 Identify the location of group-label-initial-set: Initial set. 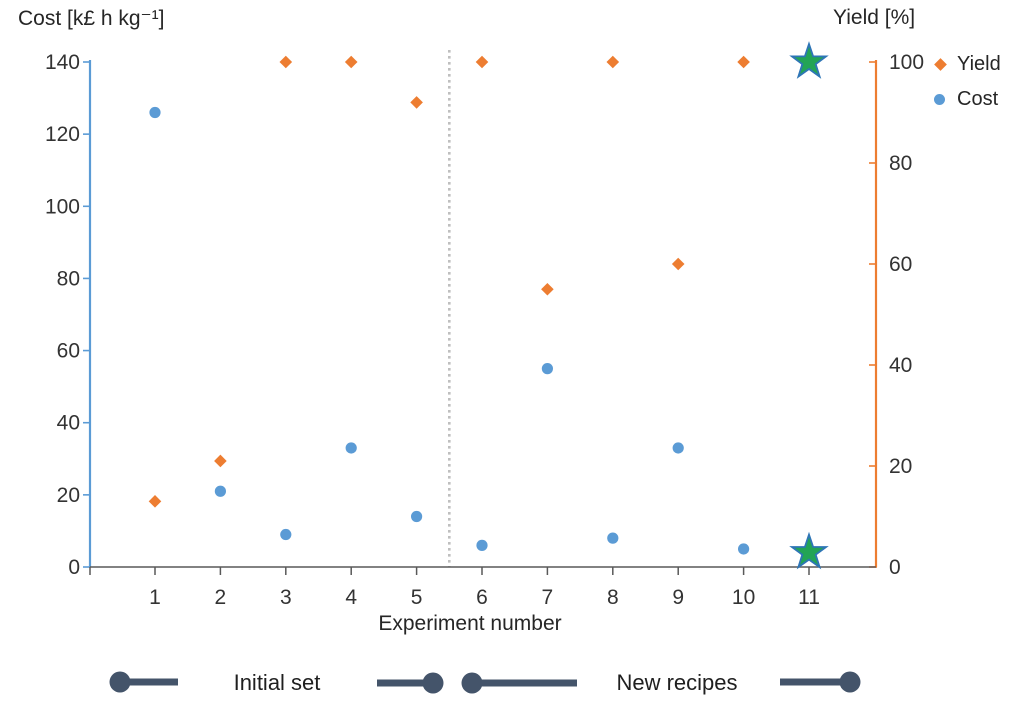
(277, 682).